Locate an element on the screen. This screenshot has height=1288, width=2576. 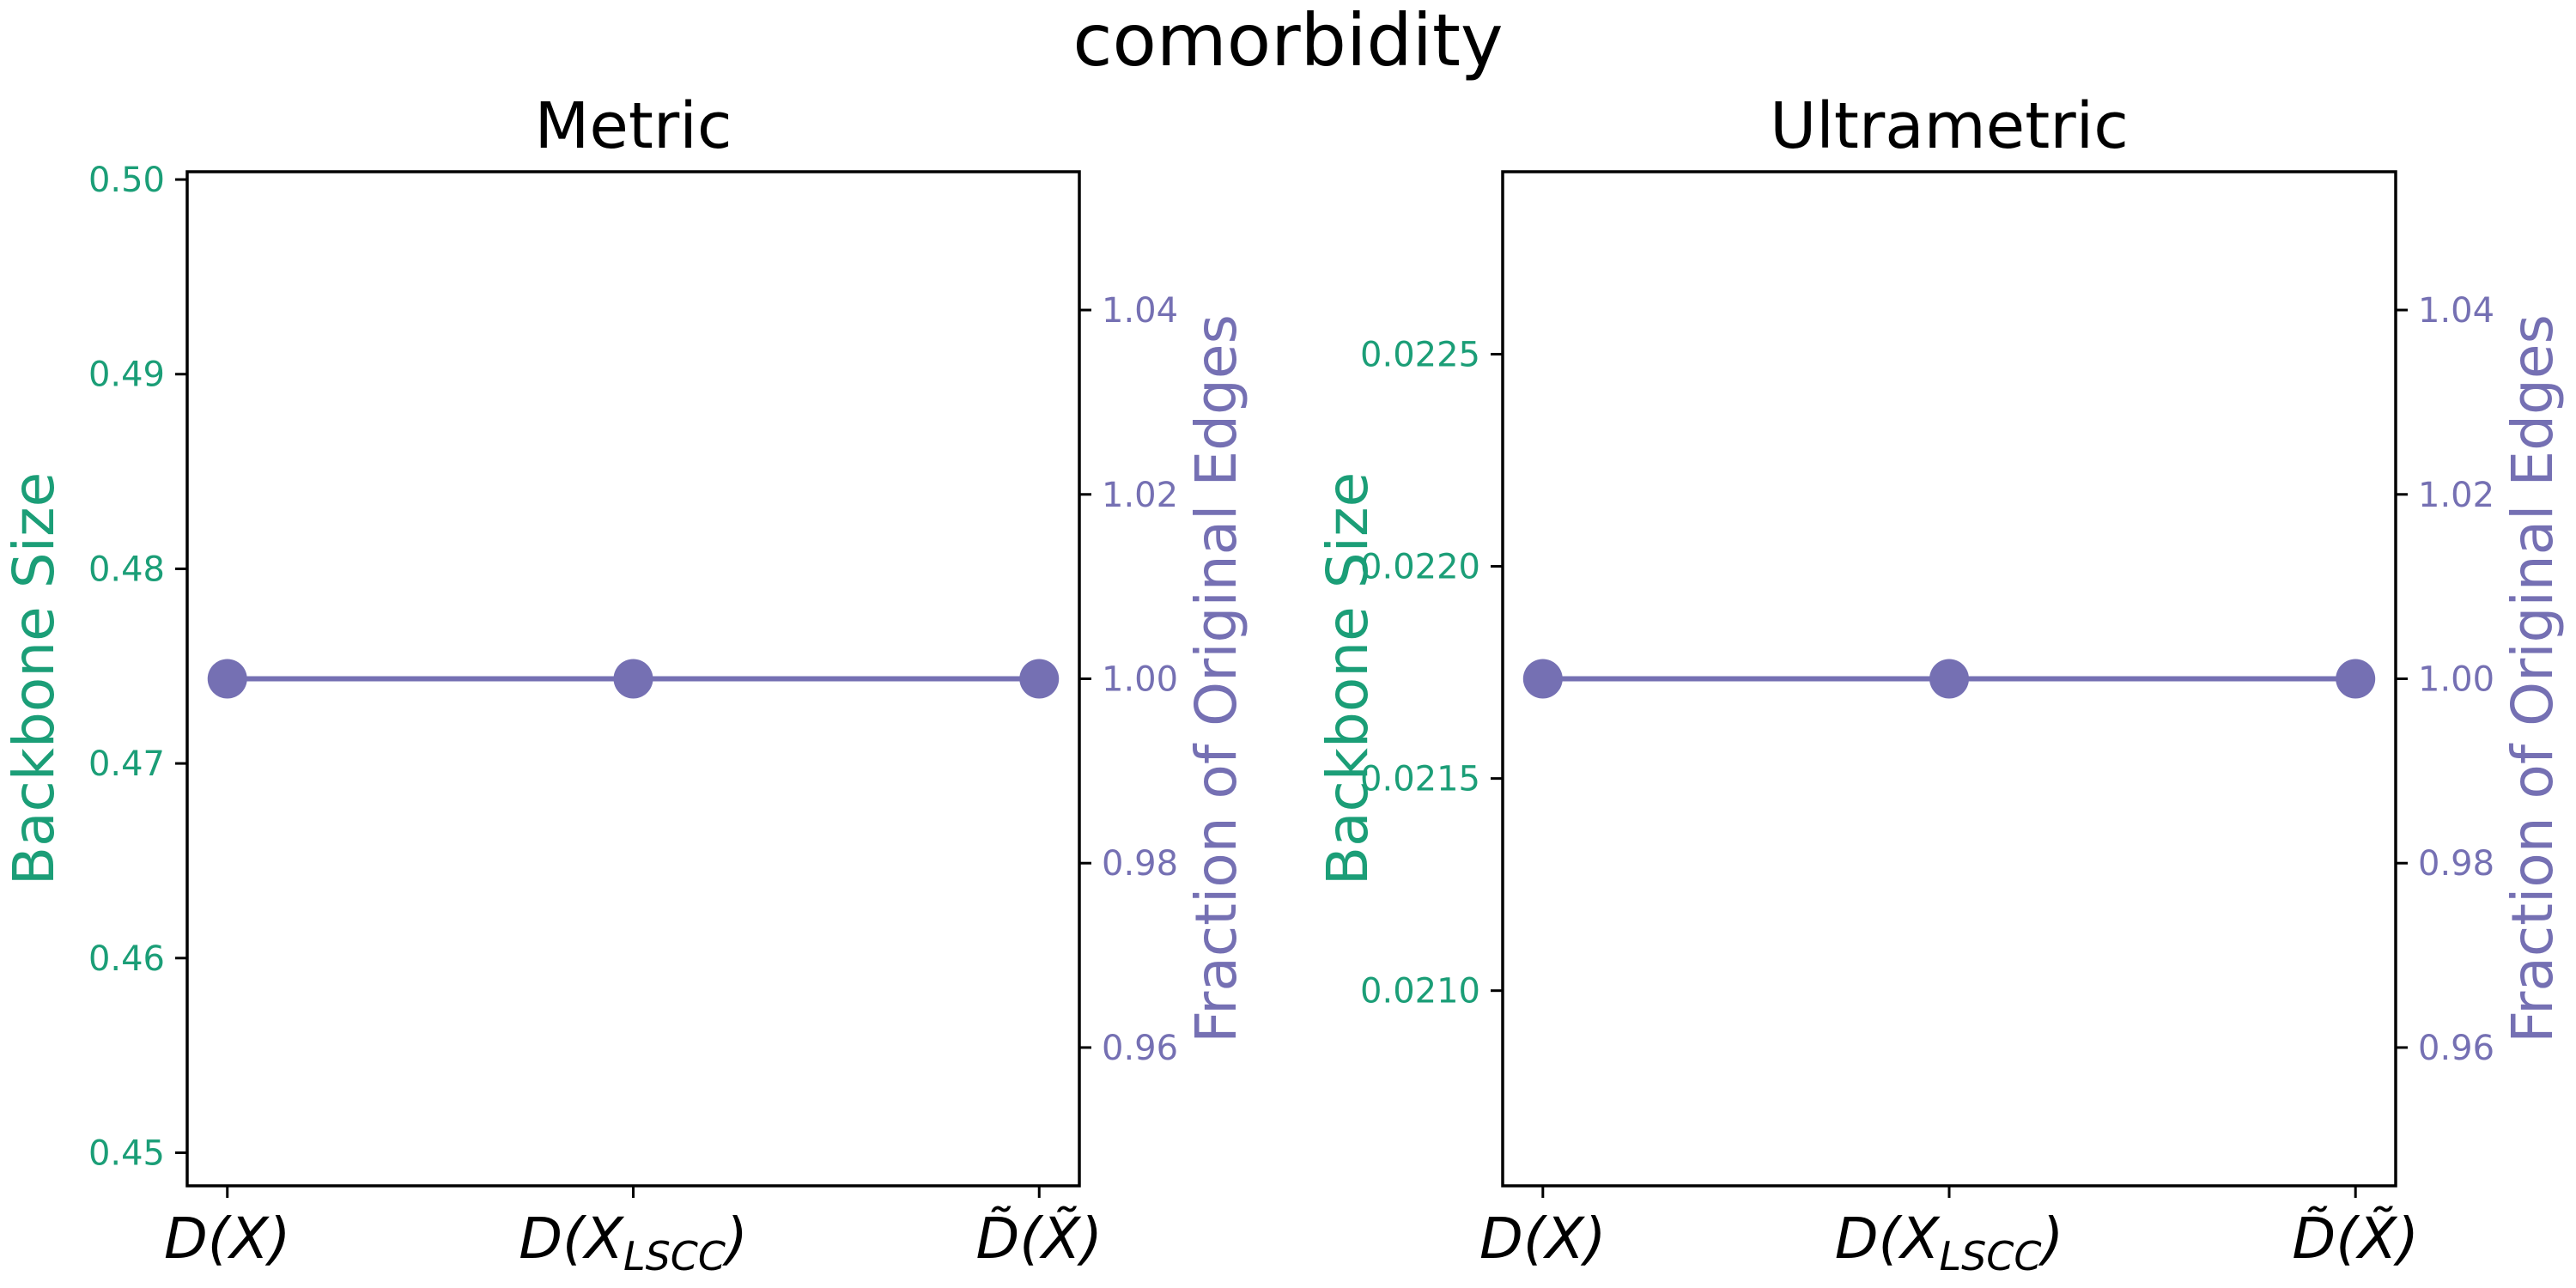
left-tick-label: 0.45 is located at coordinates (127, 1153).